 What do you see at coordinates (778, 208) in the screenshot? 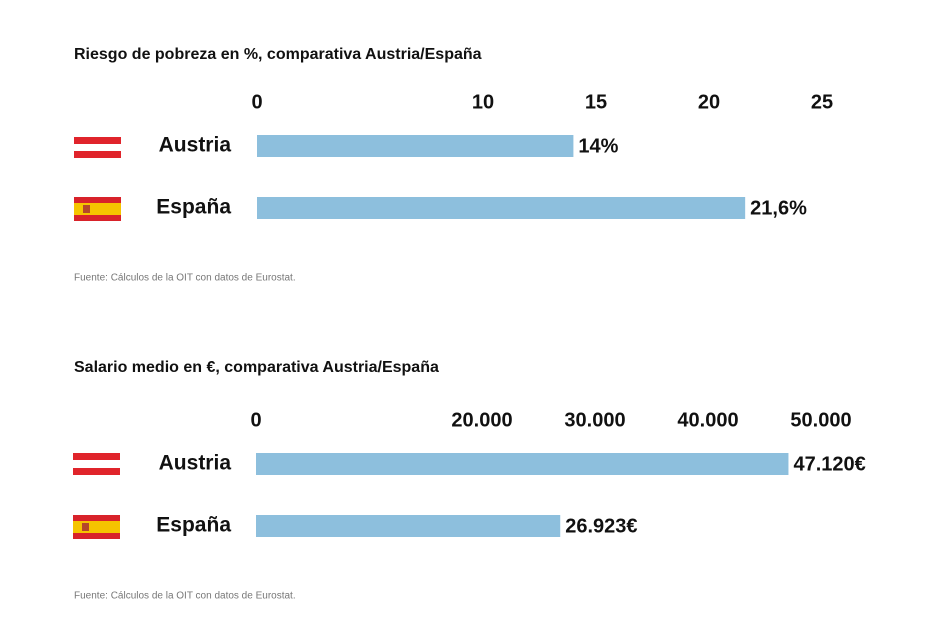
I see `value-label: 21,6%` at bounding box center [778, 208].